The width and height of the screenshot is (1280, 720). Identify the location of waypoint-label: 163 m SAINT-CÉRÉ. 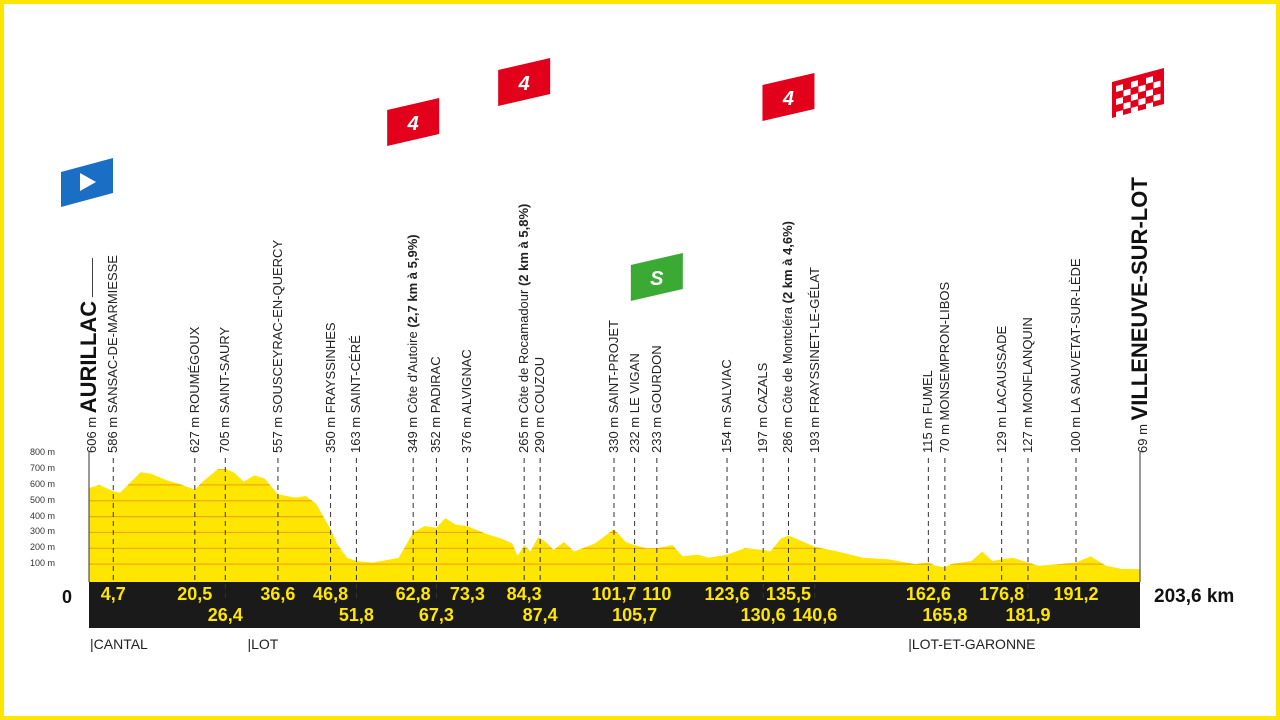
(356, 394).